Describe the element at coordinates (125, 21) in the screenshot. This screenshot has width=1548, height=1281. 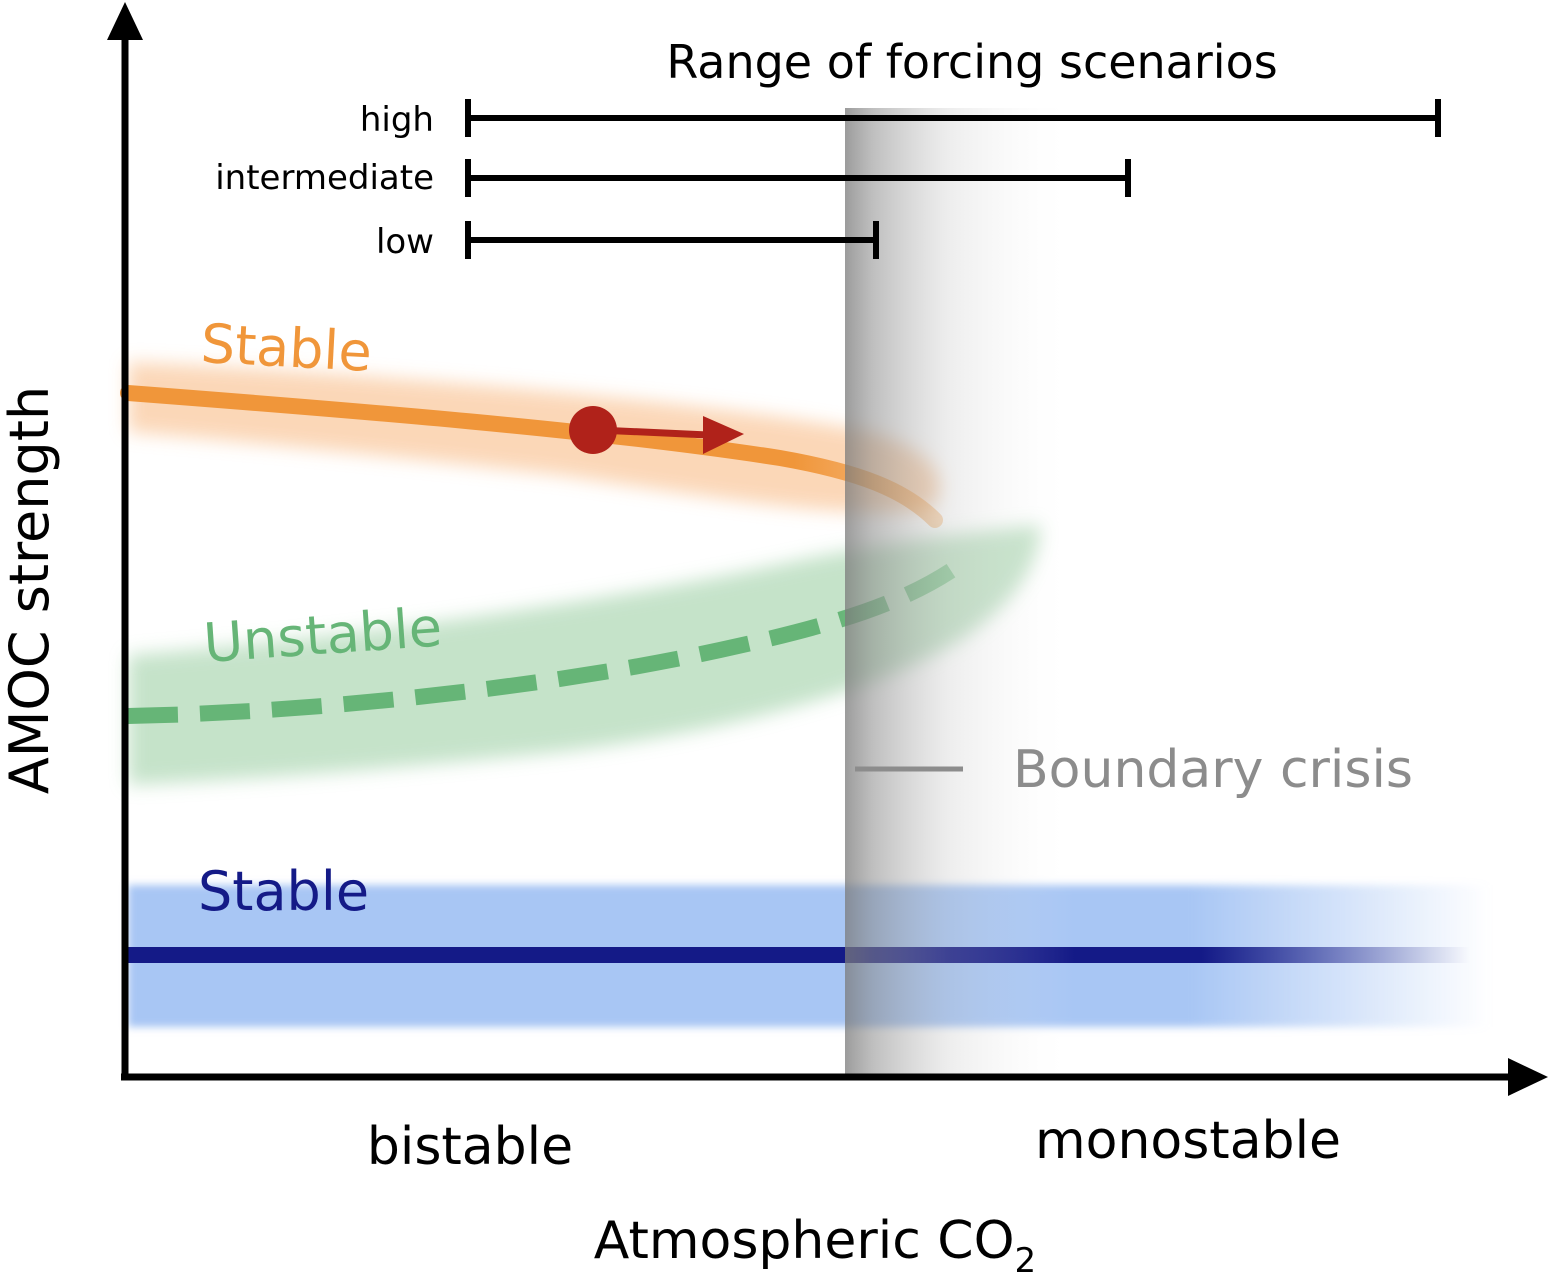
I see `y-axis-arrowhead` at that location.